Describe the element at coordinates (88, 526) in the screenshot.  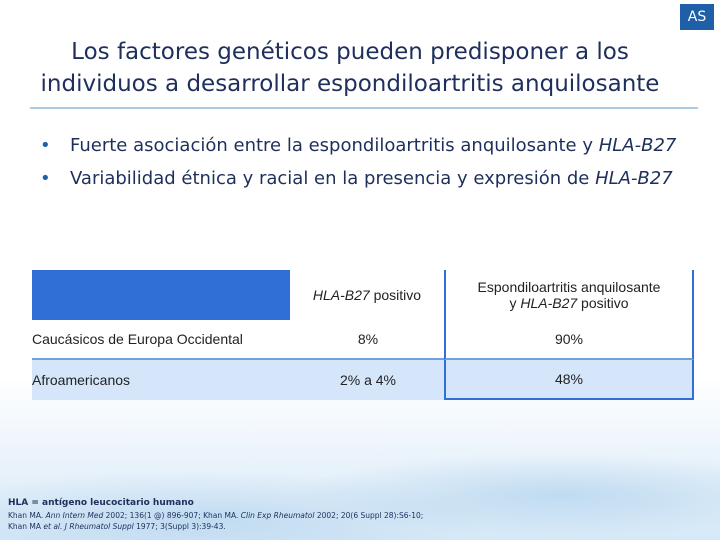
I see `ref-journal: et al. J Rheumatol Suppl` at that location.